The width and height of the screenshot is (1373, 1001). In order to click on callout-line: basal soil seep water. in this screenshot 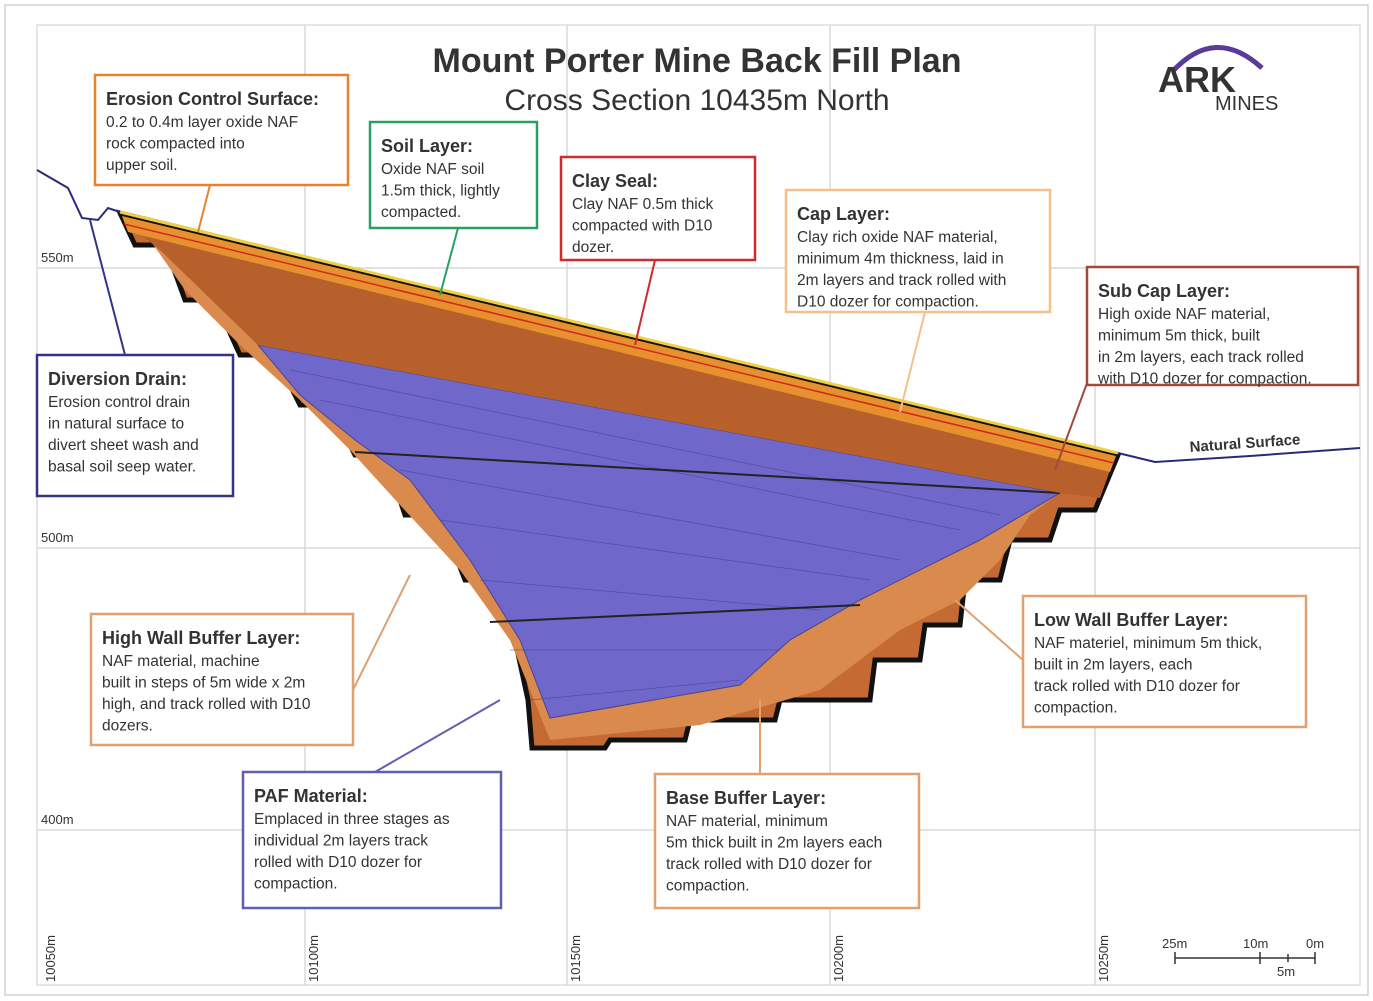, I will do `click(122, 467)`.